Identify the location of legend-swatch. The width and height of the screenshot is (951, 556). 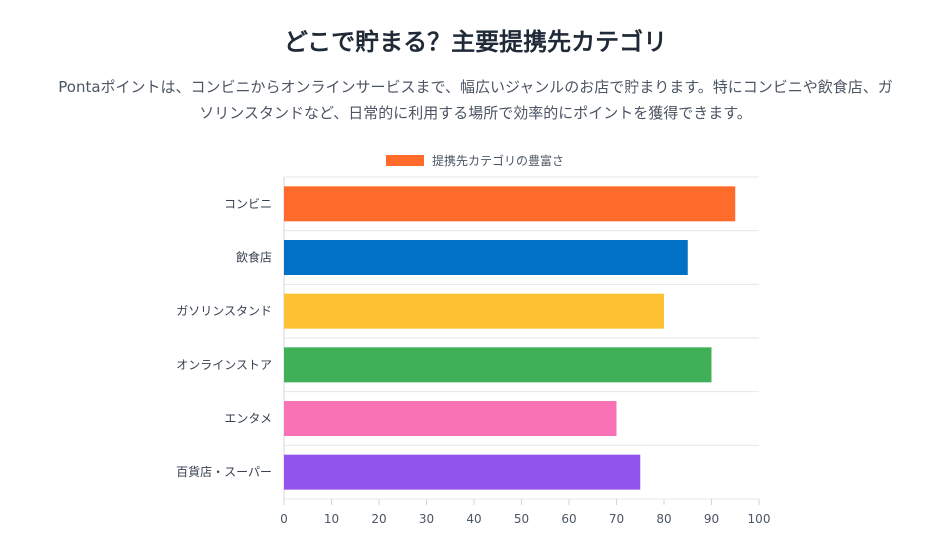
(405, 160).